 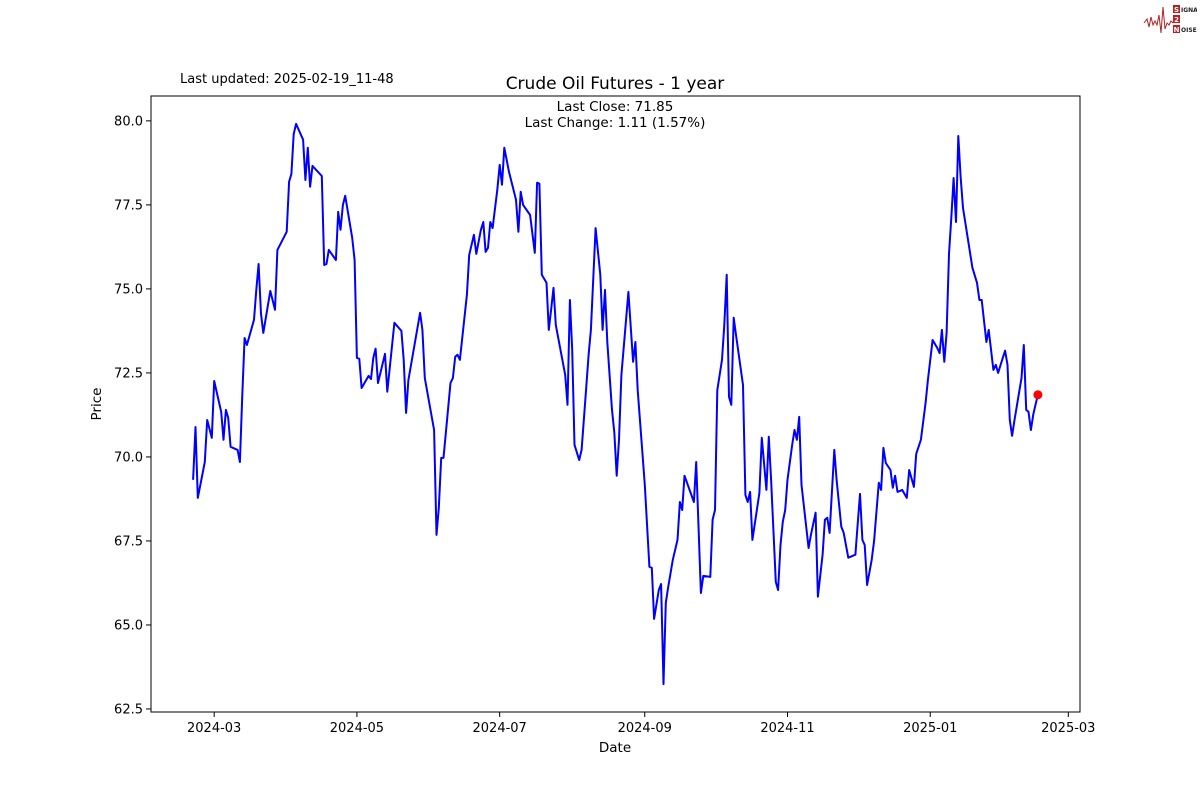 I want to click on logo-letter: N, so click(x=1177, y=30).